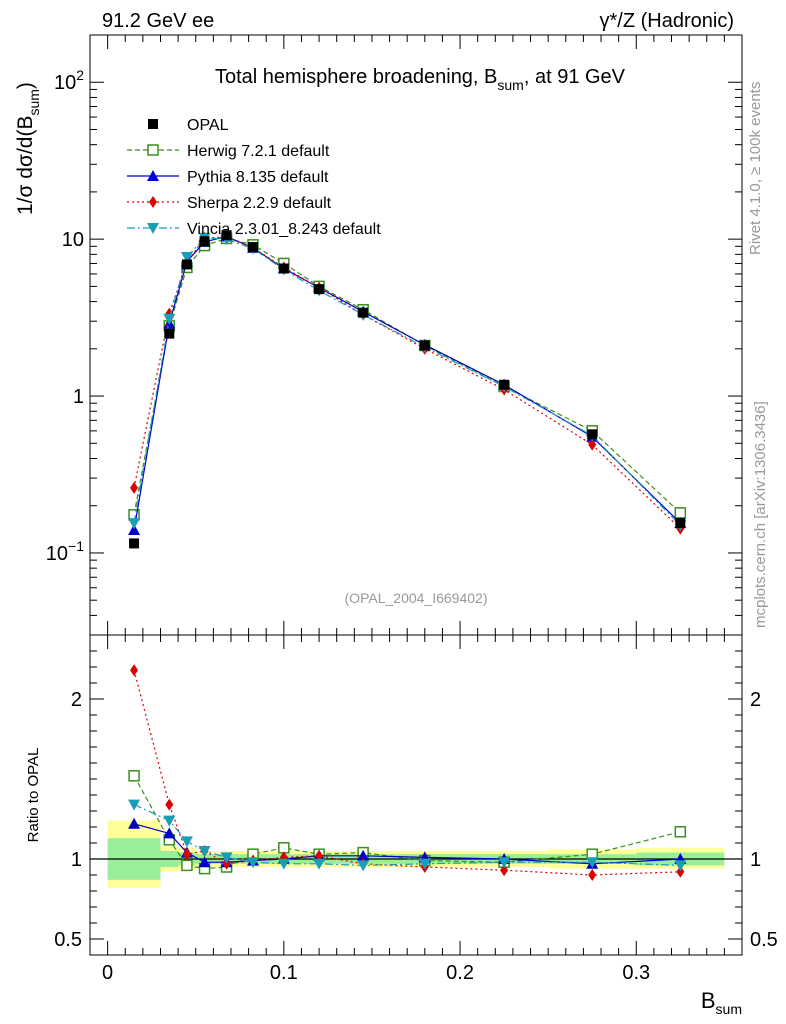 Image resolution: width=786 pixels, height=1024 pixels. What do you see at coordinates (755, 860) in the screenshot?
I see `ratio-y-tick-label-right: 1` at bounding box center [755, 860].